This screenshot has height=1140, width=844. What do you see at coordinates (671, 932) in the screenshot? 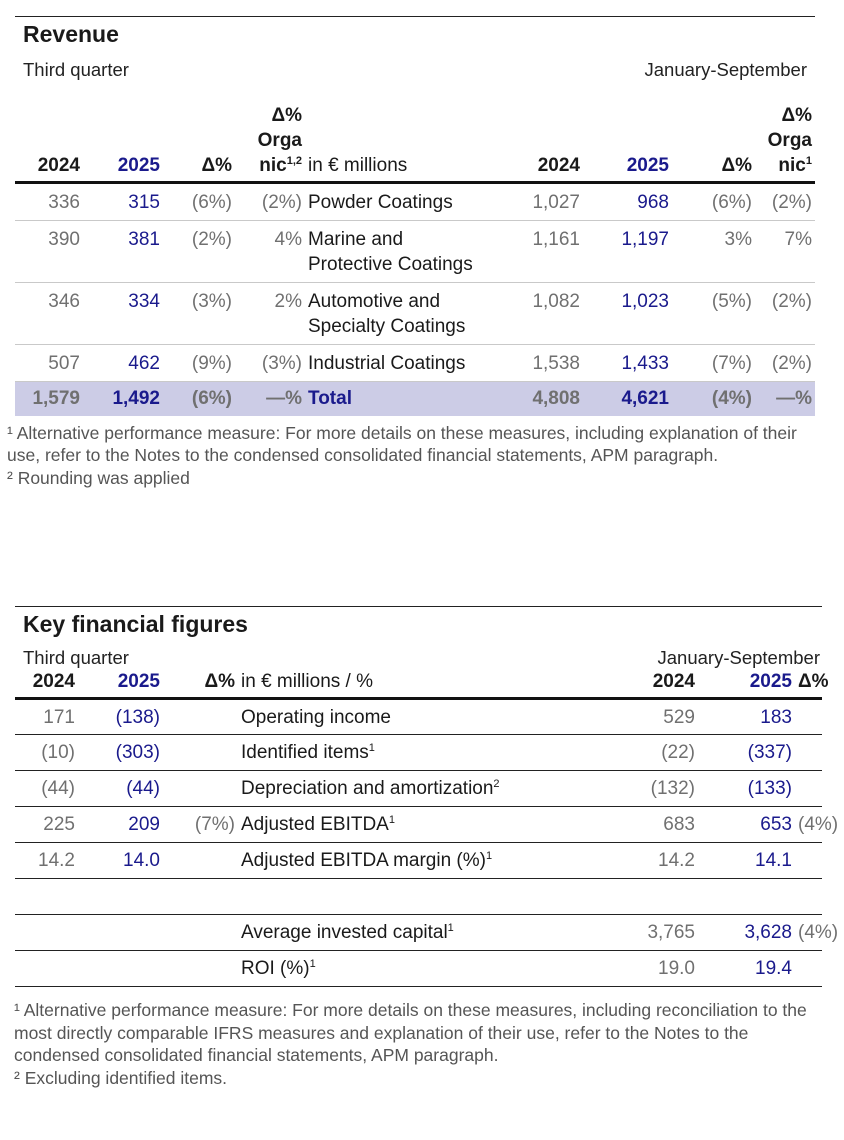
I see `cell: 3,765` at bounding box center [671, 932].